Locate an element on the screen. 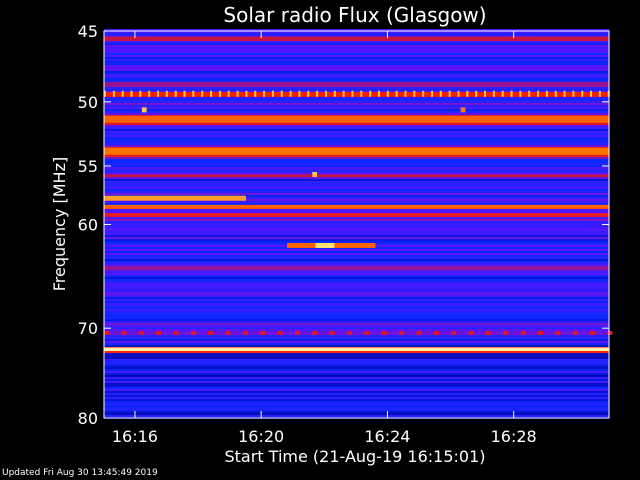 The width and height of the screenshot is (640, 480). y-tick-label: 80 is located at coordinates (88, 418).